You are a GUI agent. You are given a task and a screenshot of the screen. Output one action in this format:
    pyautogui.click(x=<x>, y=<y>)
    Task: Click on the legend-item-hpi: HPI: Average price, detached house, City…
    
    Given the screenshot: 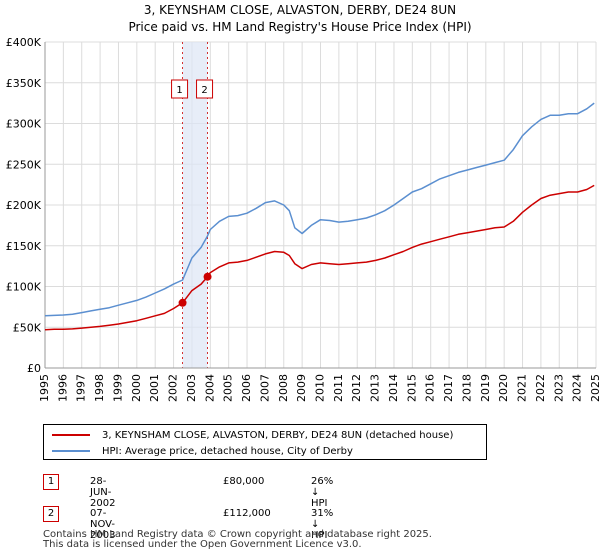 What is the action you would take?
    pyautogui.click(x=202, y=451)
    